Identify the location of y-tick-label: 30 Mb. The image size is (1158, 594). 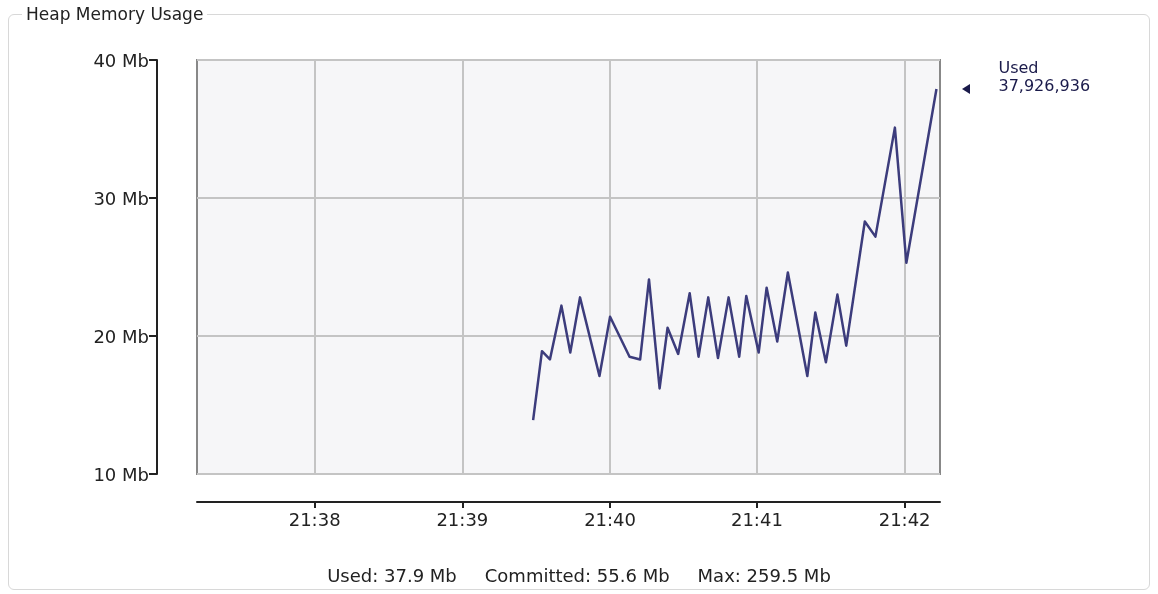
(121, 198).